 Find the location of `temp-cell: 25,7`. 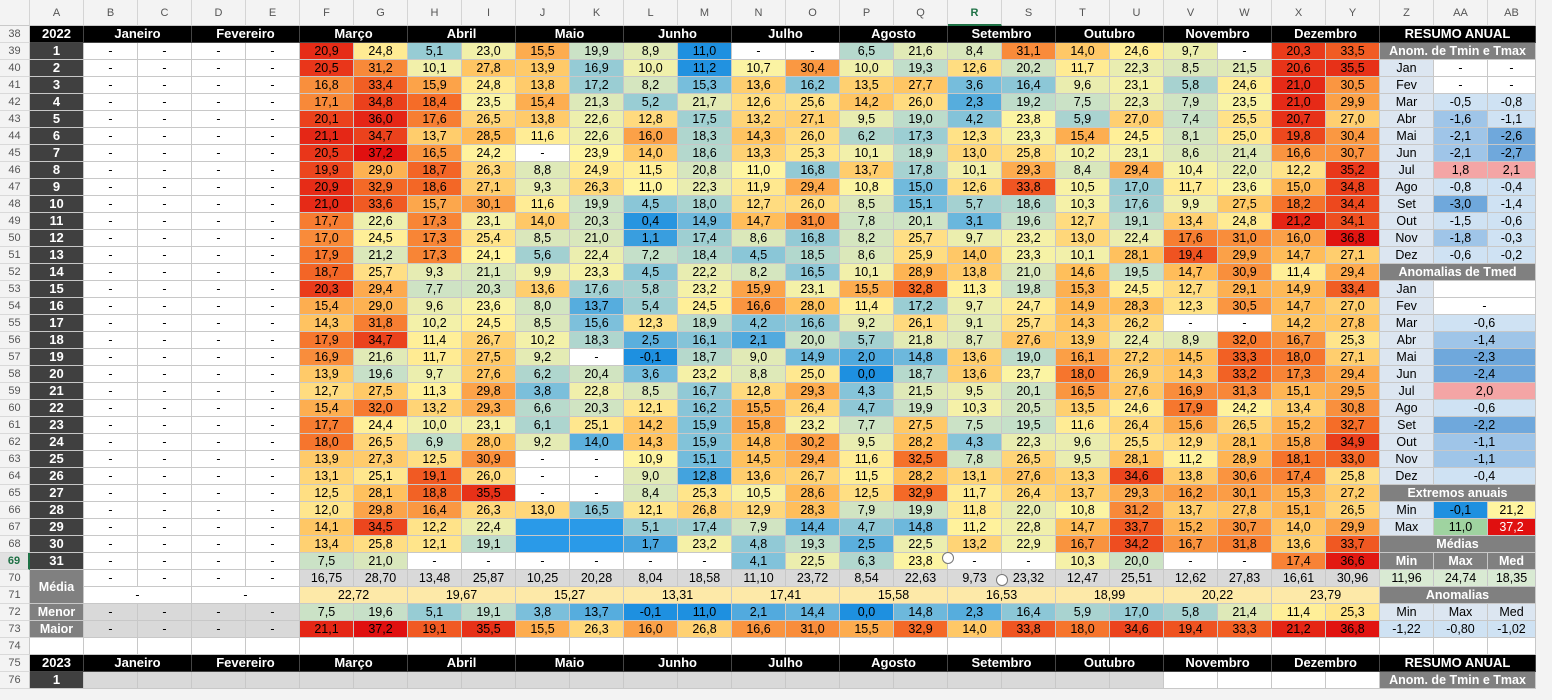

temp-cell: 25,7 is located at coordinates (921, 238).